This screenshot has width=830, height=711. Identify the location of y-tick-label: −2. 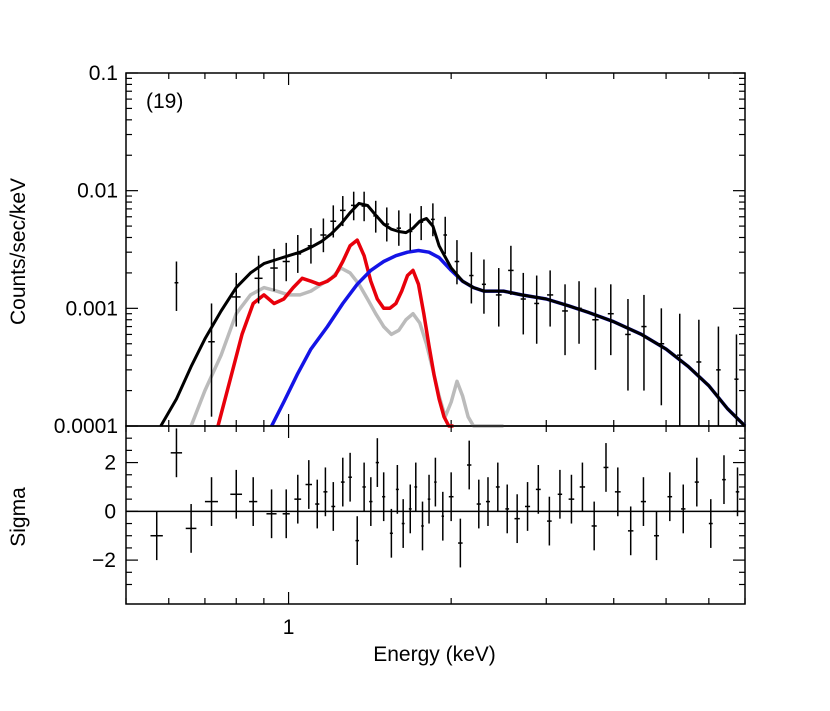
(104, 560).